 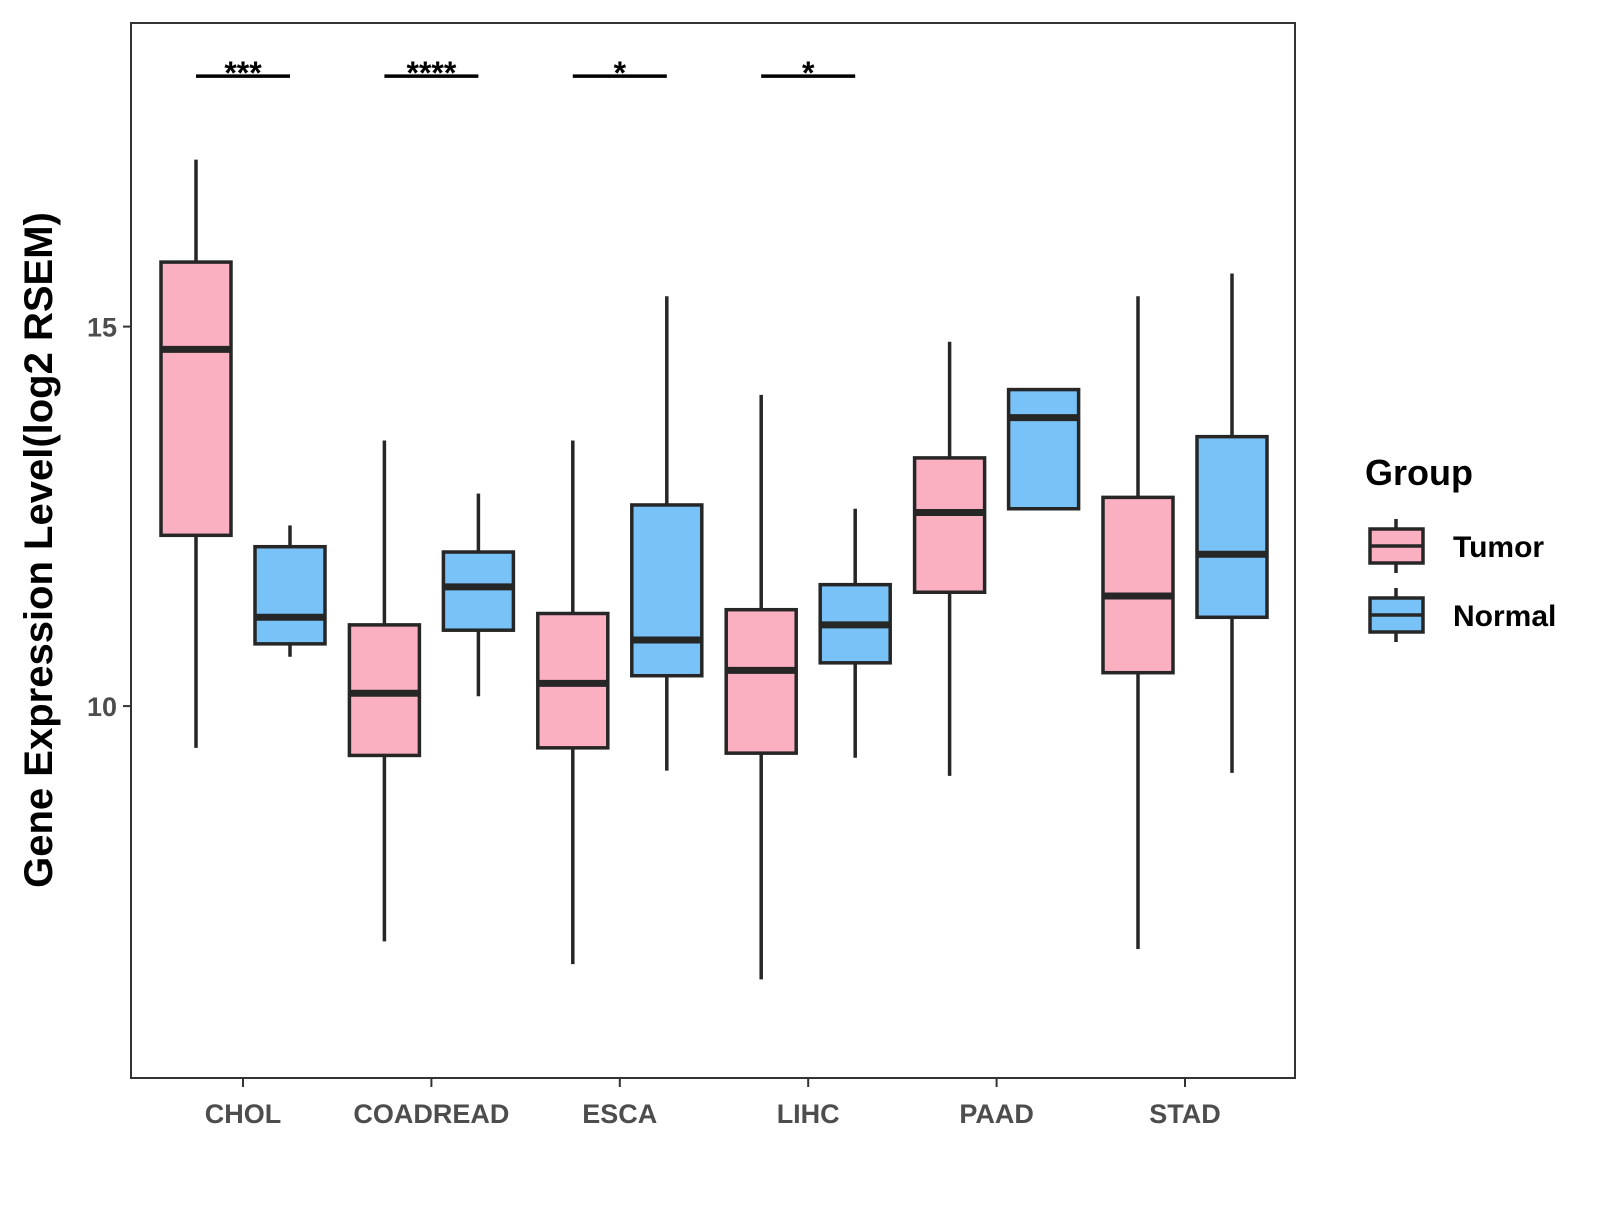 I want to click on box-tumor-esca, so click(x=573, y=702).